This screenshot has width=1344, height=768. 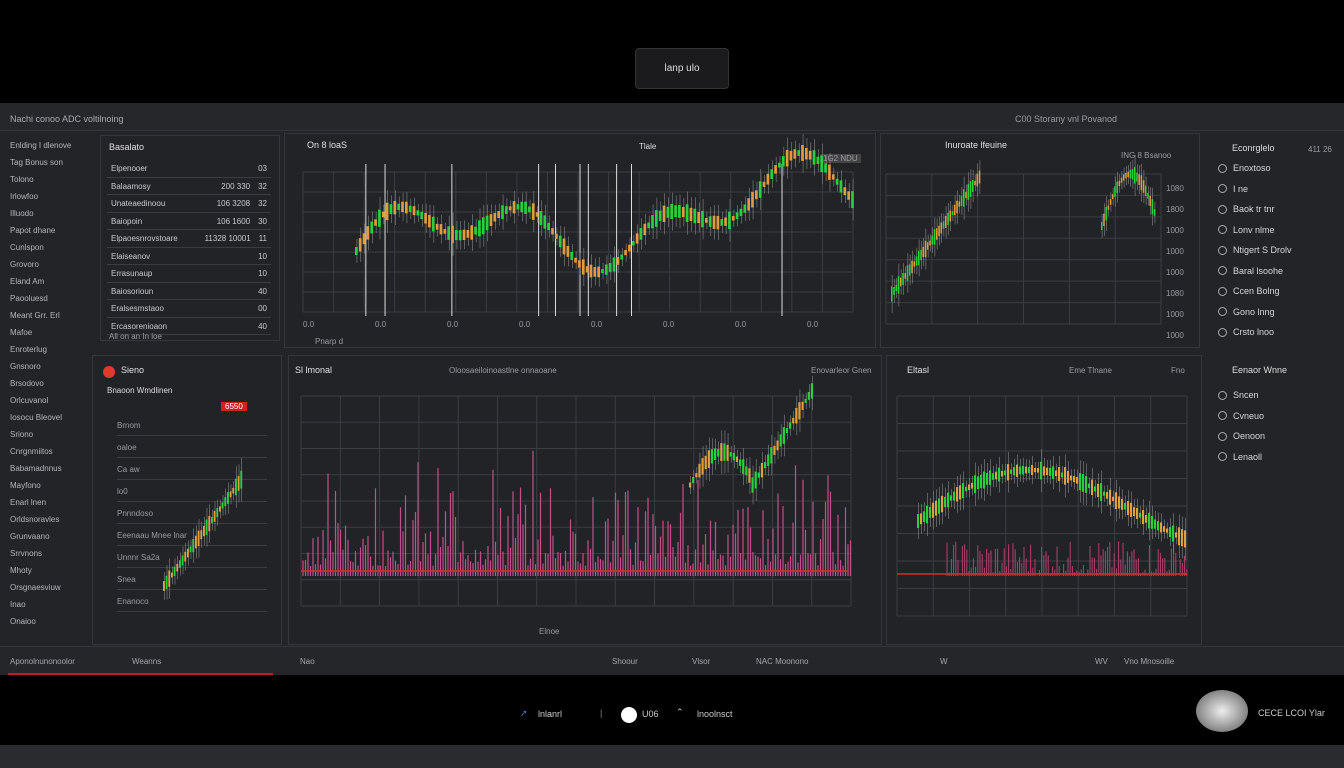 I want to click on watchlist-row: Elpenooer 03, so click(x=189, y=169).